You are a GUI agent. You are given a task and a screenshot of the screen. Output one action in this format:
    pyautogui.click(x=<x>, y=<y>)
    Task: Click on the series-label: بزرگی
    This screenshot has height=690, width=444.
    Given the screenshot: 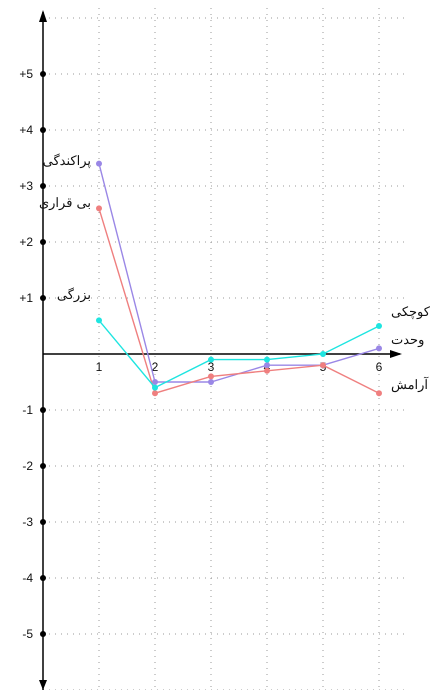 What is the action you would take?
    pyautogui.click(x=74, y=295)
    